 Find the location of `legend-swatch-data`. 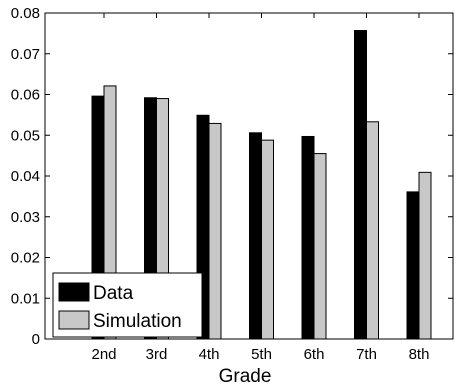

legend-swatch-data is located at coordinates (74, 292).